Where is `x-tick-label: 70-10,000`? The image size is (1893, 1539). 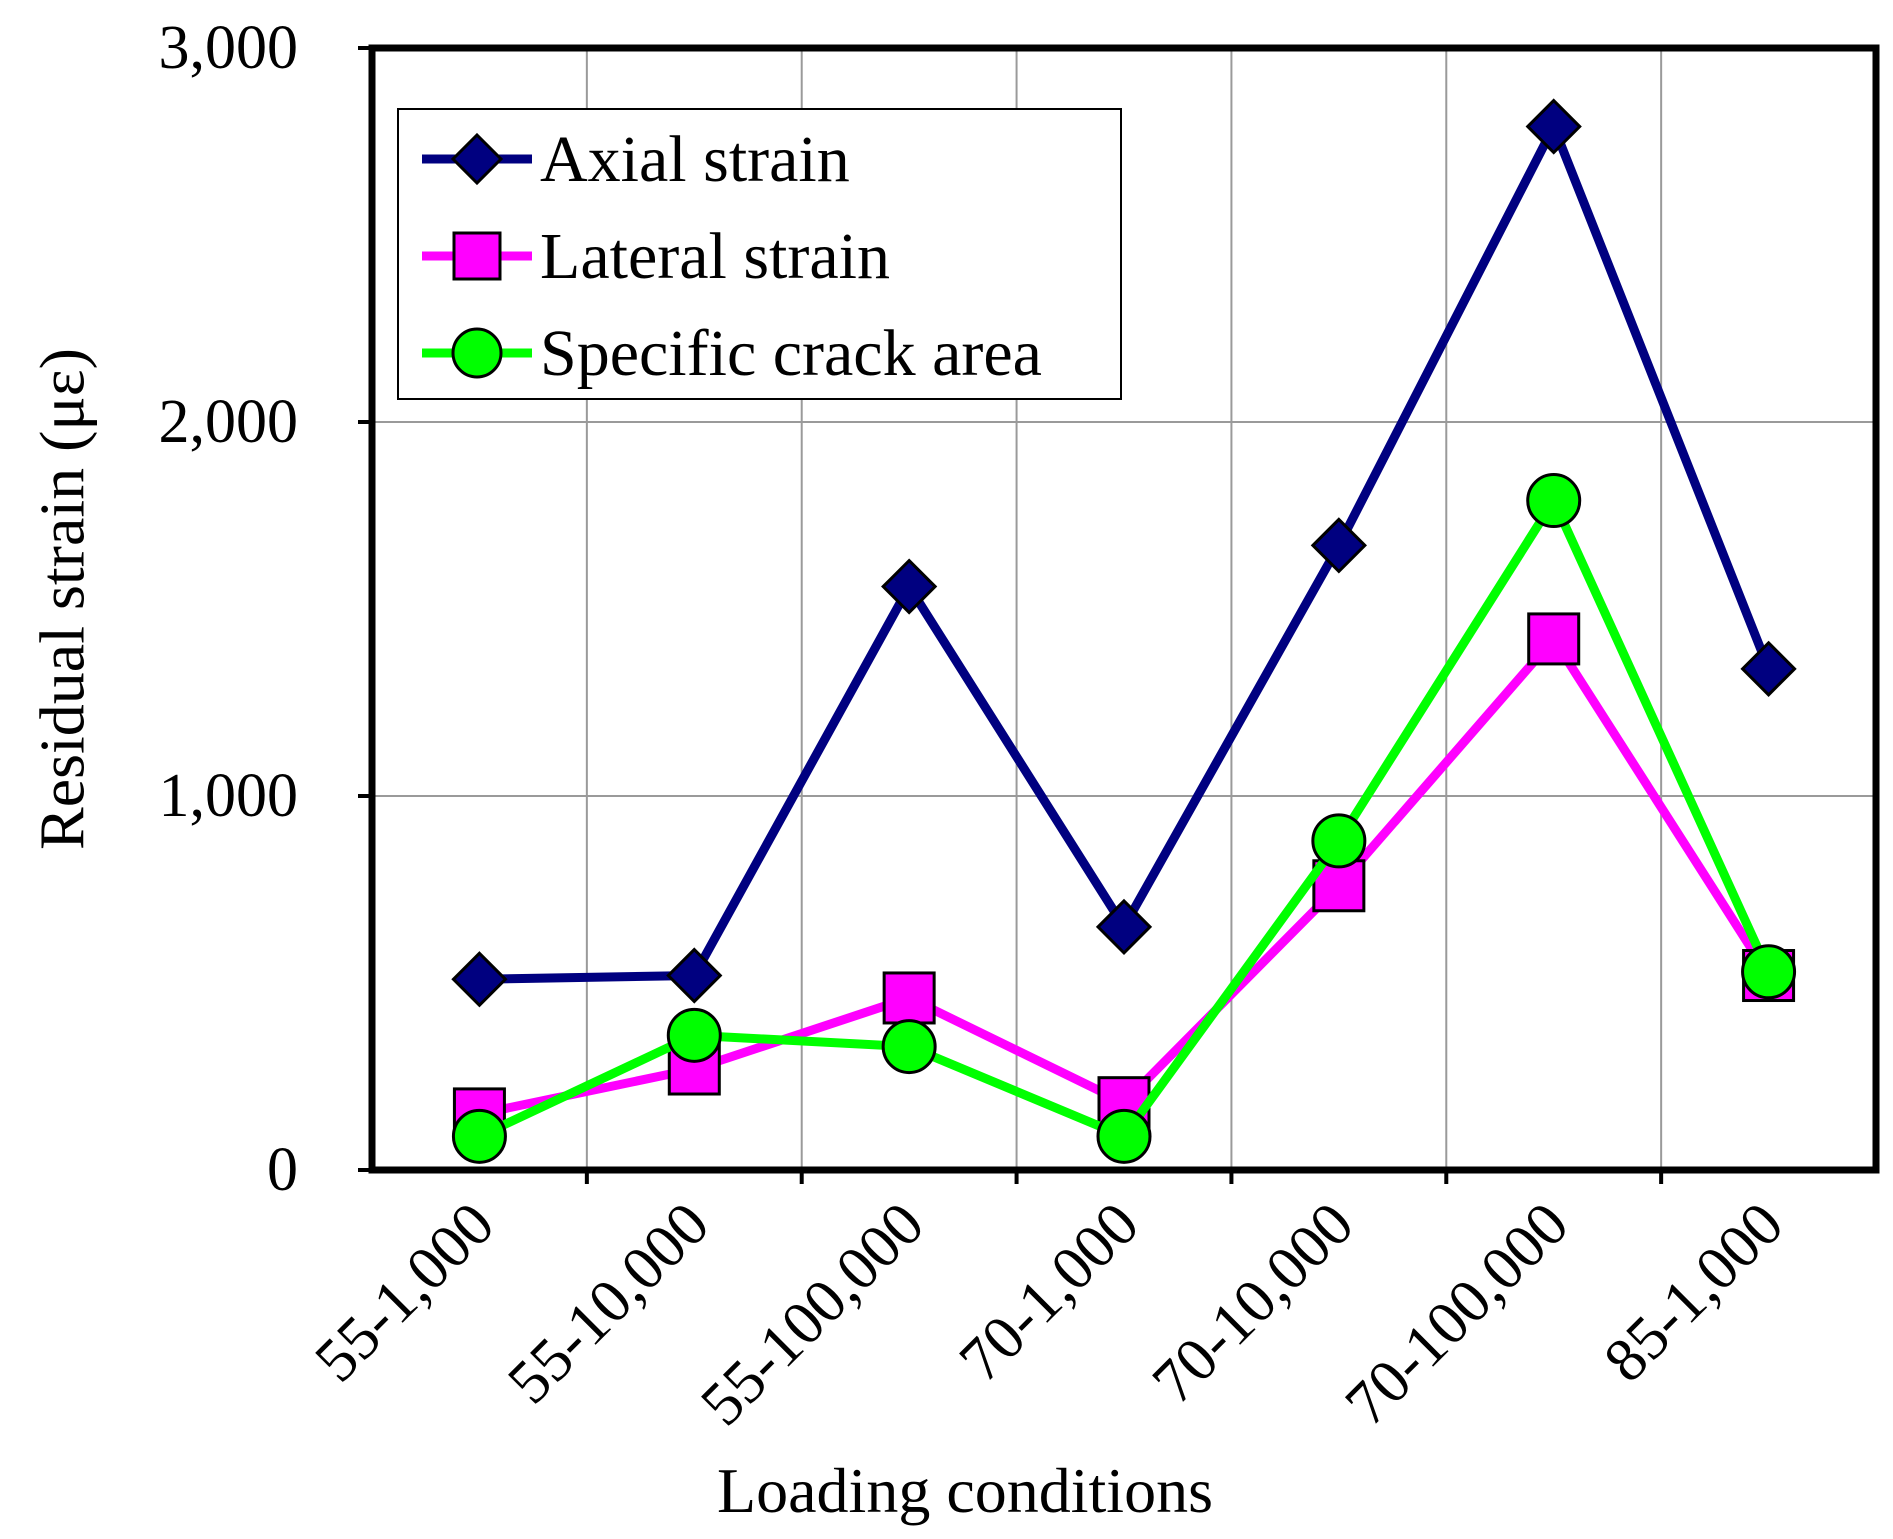
x-tick-label: 70-10,000 is located at coordinates (1253, 1303).